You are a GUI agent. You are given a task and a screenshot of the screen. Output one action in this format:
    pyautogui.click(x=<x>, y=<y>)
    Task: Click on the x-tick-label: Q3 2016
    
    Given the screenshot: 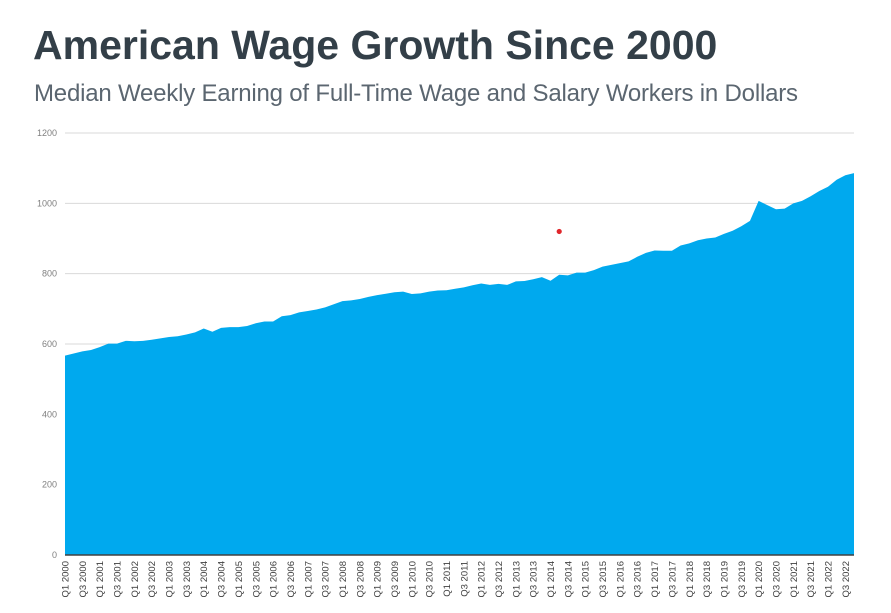 What is the action you would take?
    pyautogui.click(x=638, y=579)
    